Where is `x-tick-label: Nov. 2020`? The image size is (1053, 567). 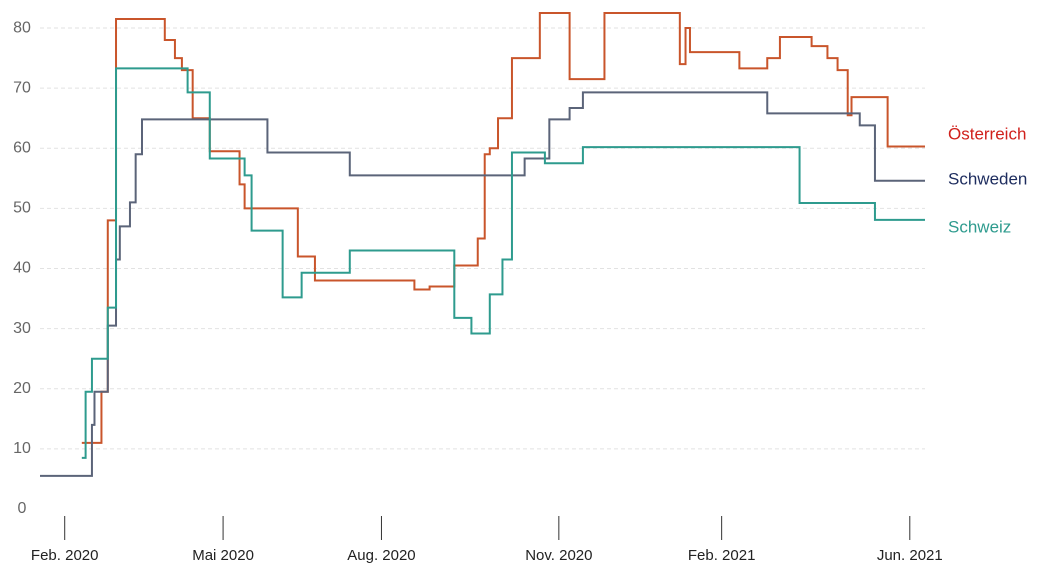 x-tick-label: Nov. 2020 is located at coordinates (558, 555).